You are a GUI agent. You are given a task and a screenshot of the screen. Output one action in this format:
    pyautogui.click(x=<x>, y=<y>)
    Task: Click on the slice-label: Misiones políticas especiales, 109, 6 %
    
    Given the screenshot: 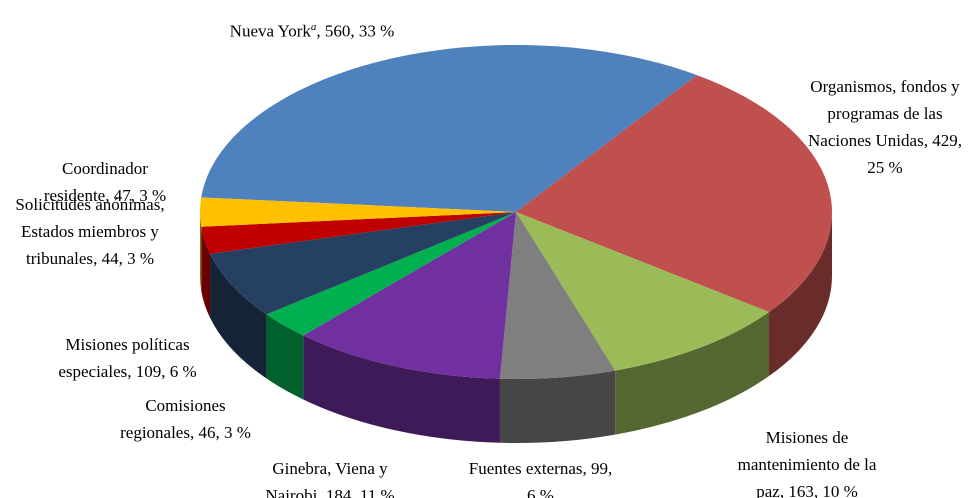 What is the action you would take?
    pyautogui.click(x=127, y=358)
    